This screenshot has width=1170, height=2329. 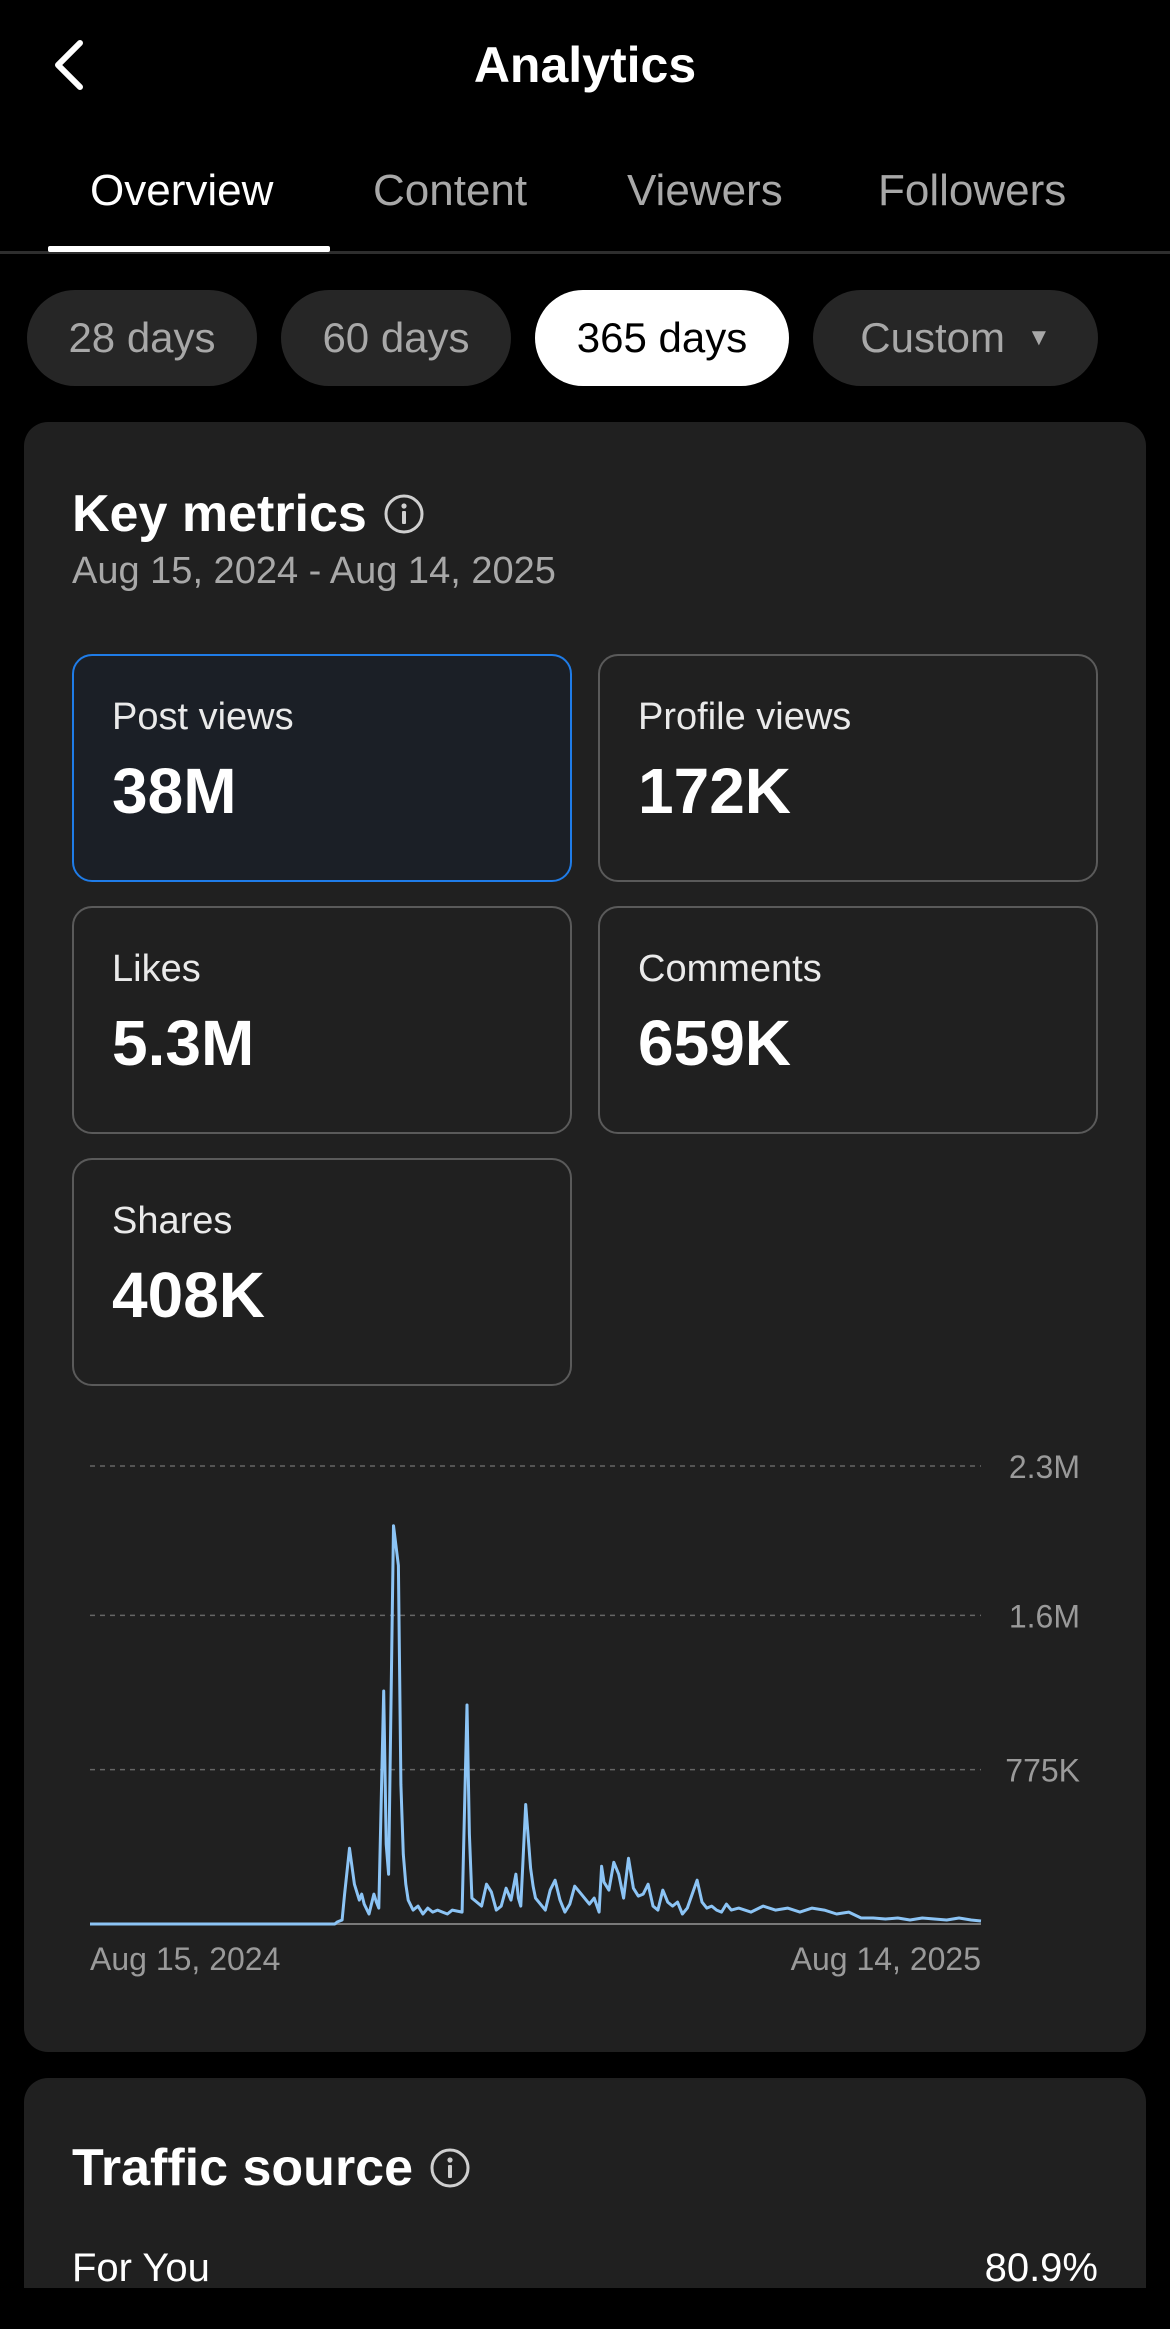 What do you see at coordinates (585, 2308) in the screenshot?
I see `screen-bottom-edge` at bounding box center [585, 2308].